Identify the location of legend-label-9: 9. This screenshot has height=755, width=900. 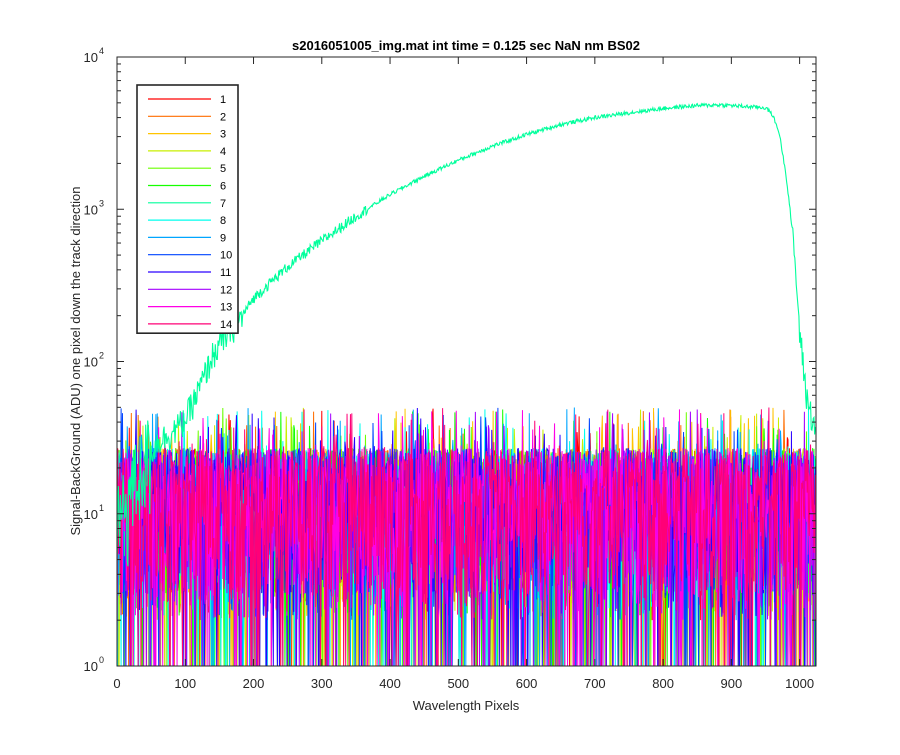
(223, 238).